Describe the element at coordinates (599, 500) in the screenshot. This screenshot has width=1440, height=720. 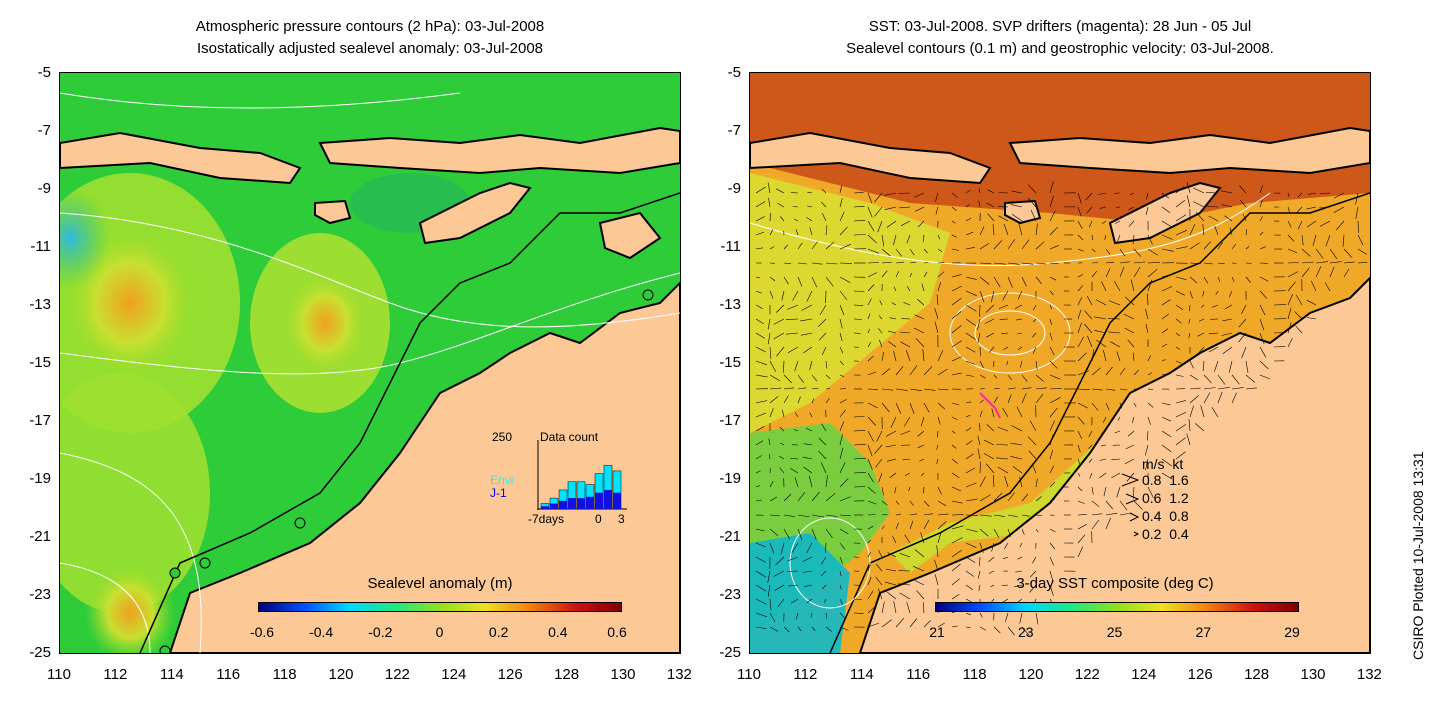
I see `inset-bar-j1` at that location.